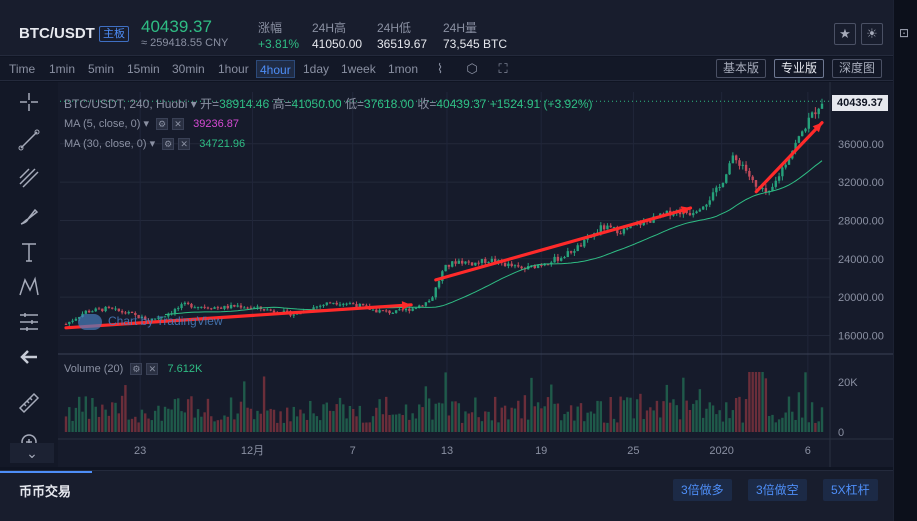 The height and width of the screenshot is (521, 917). What do you see at coordinates (845, 34) in the screenshot?
I see `star-icon: ★` at bounding box center [845, 34].